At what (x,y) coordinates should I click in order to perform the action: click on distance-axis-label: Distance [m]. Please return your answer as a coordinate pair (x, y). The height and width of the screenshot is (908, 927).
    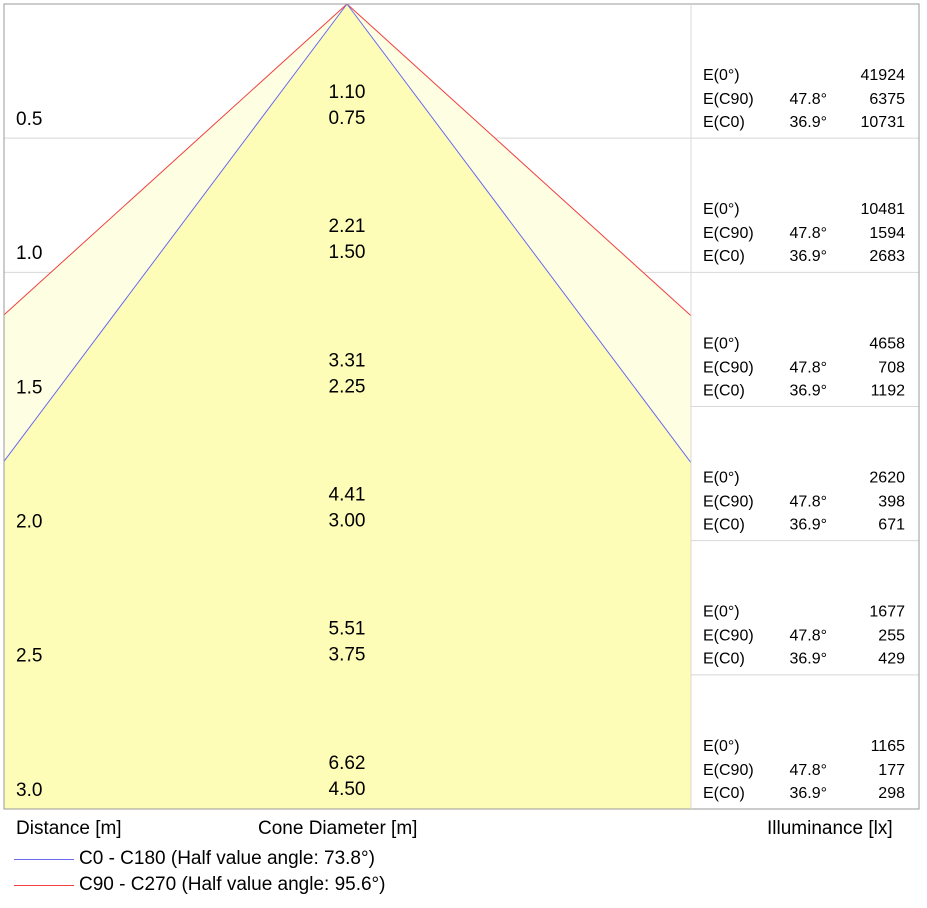
    Looking at the image, I should click on (69, 829).